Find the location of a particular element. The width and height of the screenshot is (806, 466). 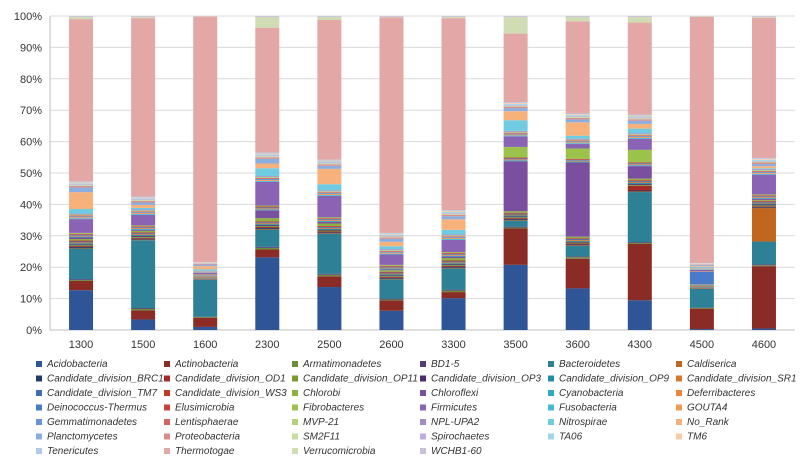

bar-segment-elusimicrobia is located at coordinates (391, 266).